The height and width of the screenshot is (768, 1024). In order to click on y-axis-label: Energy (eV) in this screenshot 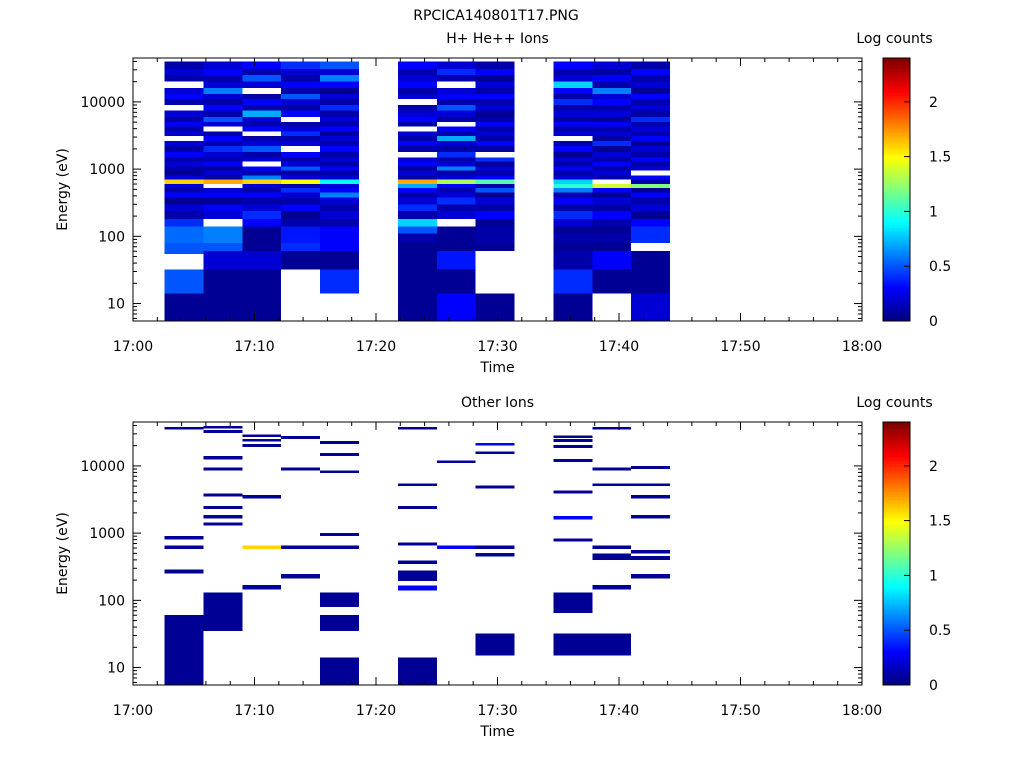, I will do `click(63, 189)`.